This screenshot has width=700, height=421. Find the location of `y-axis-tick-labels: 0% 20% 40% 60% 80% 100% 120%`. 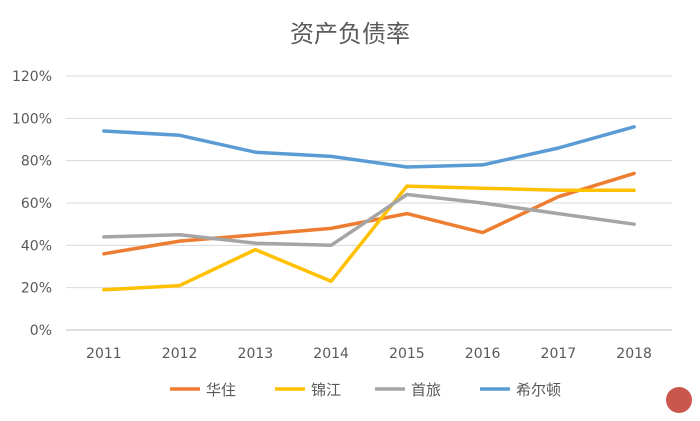

y-axis-tick-labels: 0% 20% 40% 60% 80% 100% 120% is located at coordinates (32, 204).